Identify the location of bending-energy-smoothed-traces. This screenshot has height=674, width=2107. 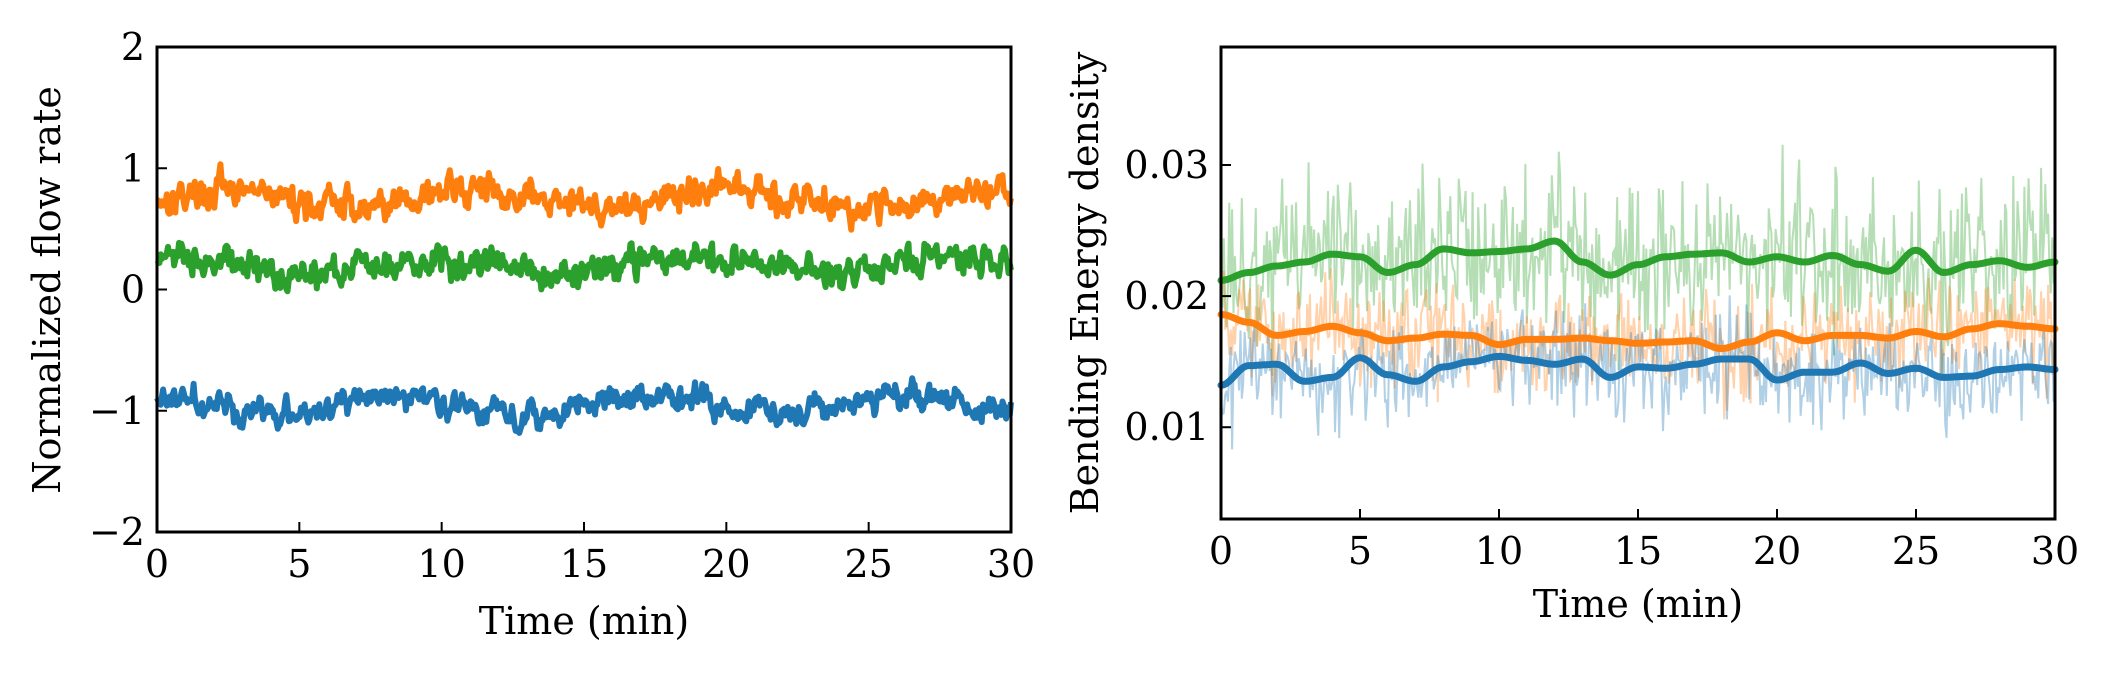
(1638, 313).